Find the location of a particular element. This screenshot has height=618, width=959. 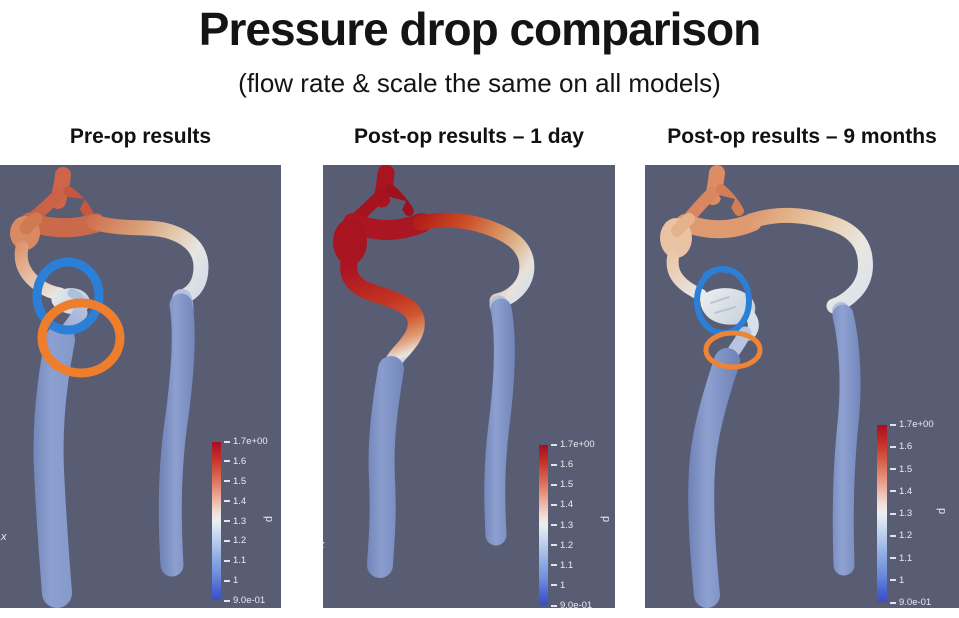

vessel-left-descent is located at coordinates (382, 317).